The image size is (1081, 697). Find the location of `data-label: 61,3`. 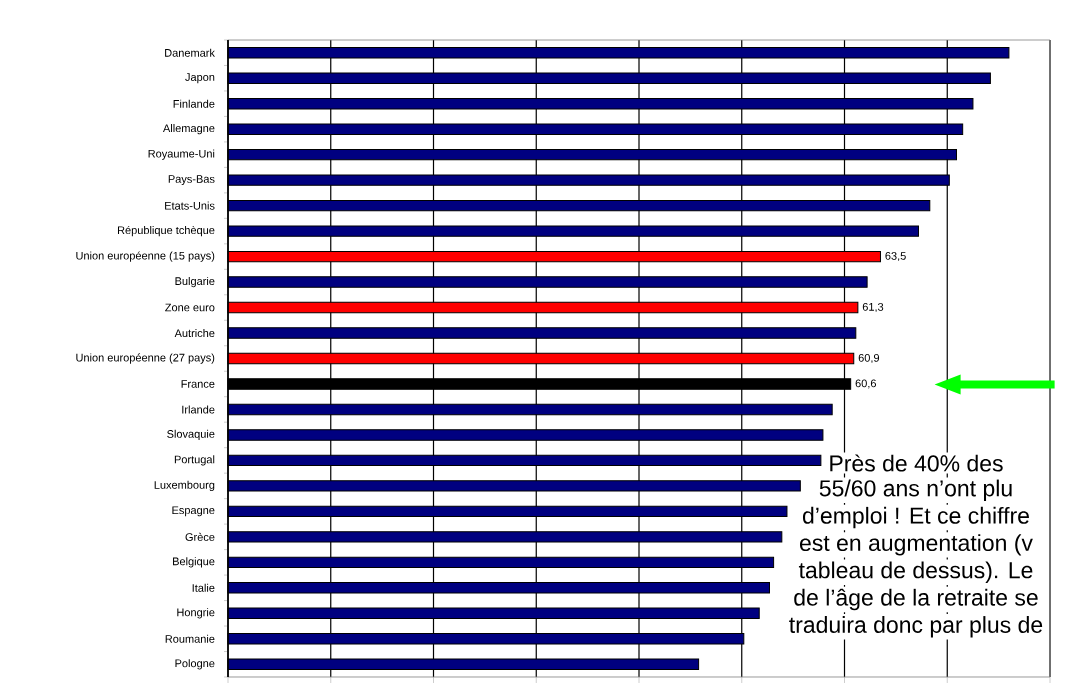

data-label: 61,3 is located at coordinates (873, 308).